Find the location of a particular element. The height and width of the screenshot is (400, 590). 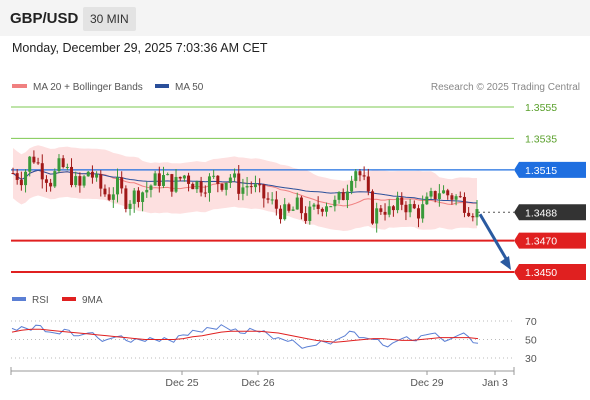

x-tick-label: Jan 3 is located at coordinates (495, 383).